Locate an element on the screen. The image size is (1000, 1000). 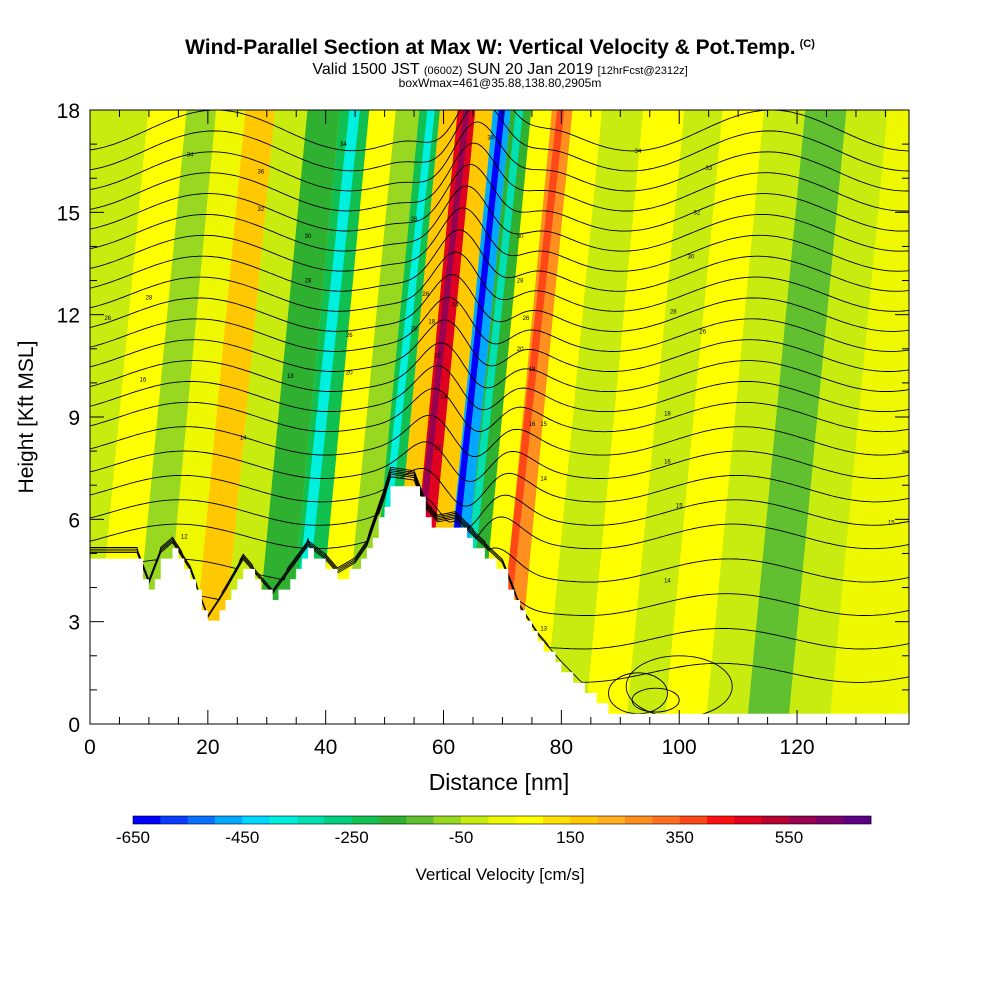
x-tick-label: 60 is located at coordinates (443, 747).